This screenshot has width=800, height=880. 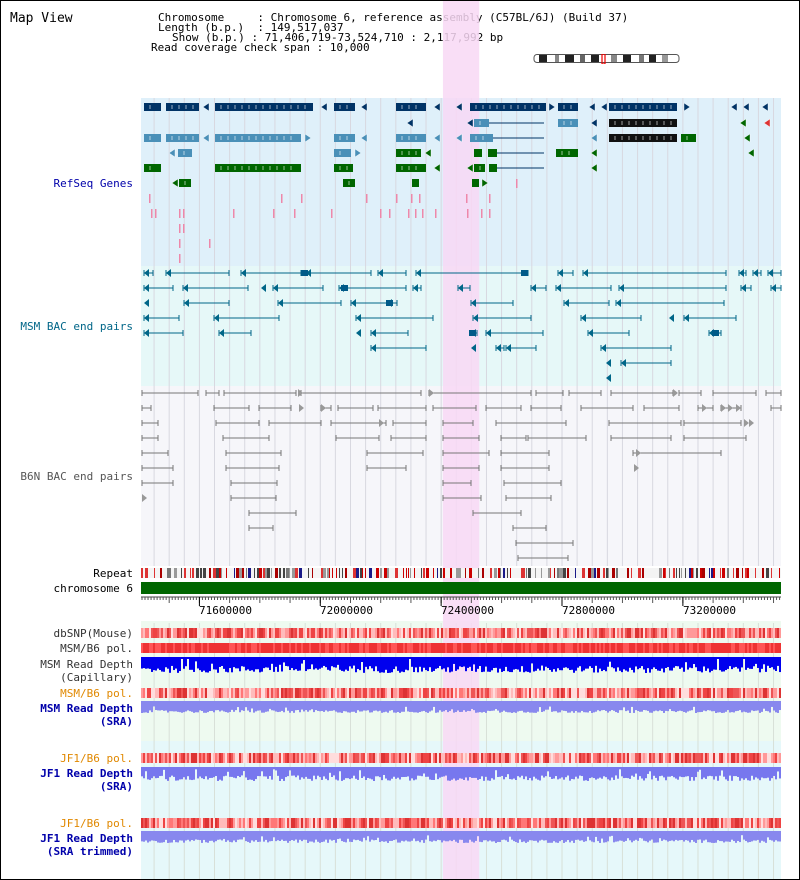 I want to click on track-label-jf1-depth-sra: JF1 Read Depth (SRA), so click(x=86, y=780).